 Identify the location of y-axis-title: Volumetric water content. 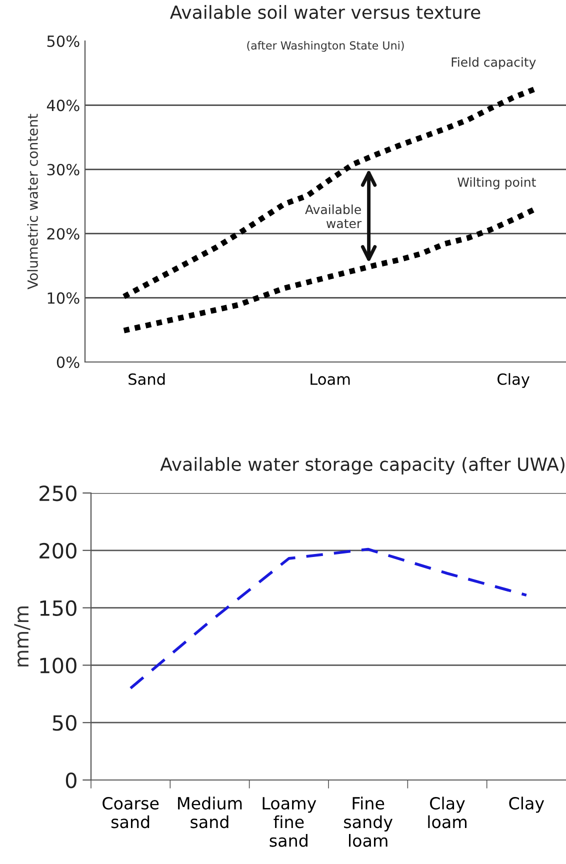
(32, 202).